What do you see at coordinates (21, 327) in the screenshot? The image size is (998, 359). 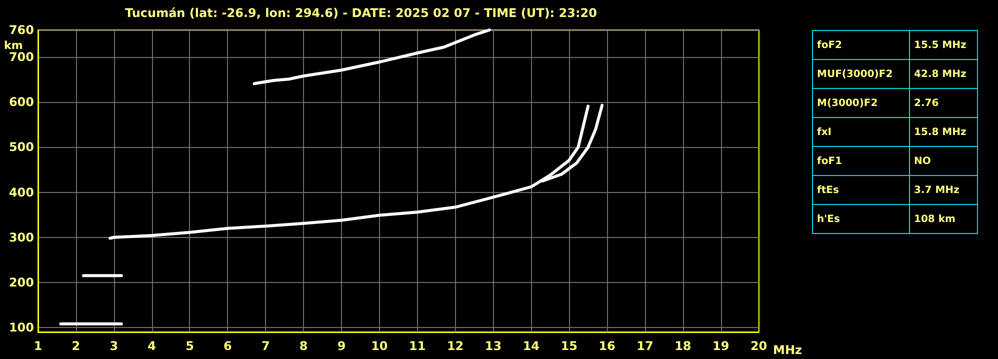 I see `y-tick-label: 100` at bounding box center [21, 327].